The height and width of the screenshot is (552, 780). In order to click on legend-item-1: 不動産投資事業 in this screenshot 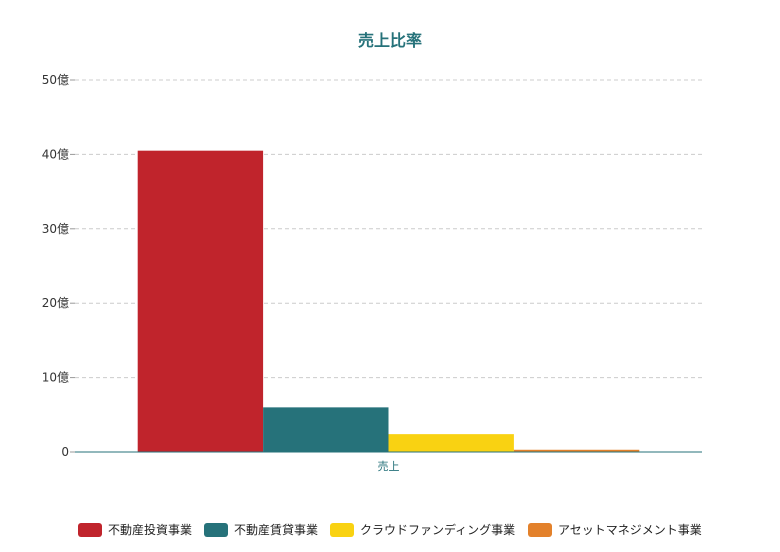, I will do `click(135, 529)`.